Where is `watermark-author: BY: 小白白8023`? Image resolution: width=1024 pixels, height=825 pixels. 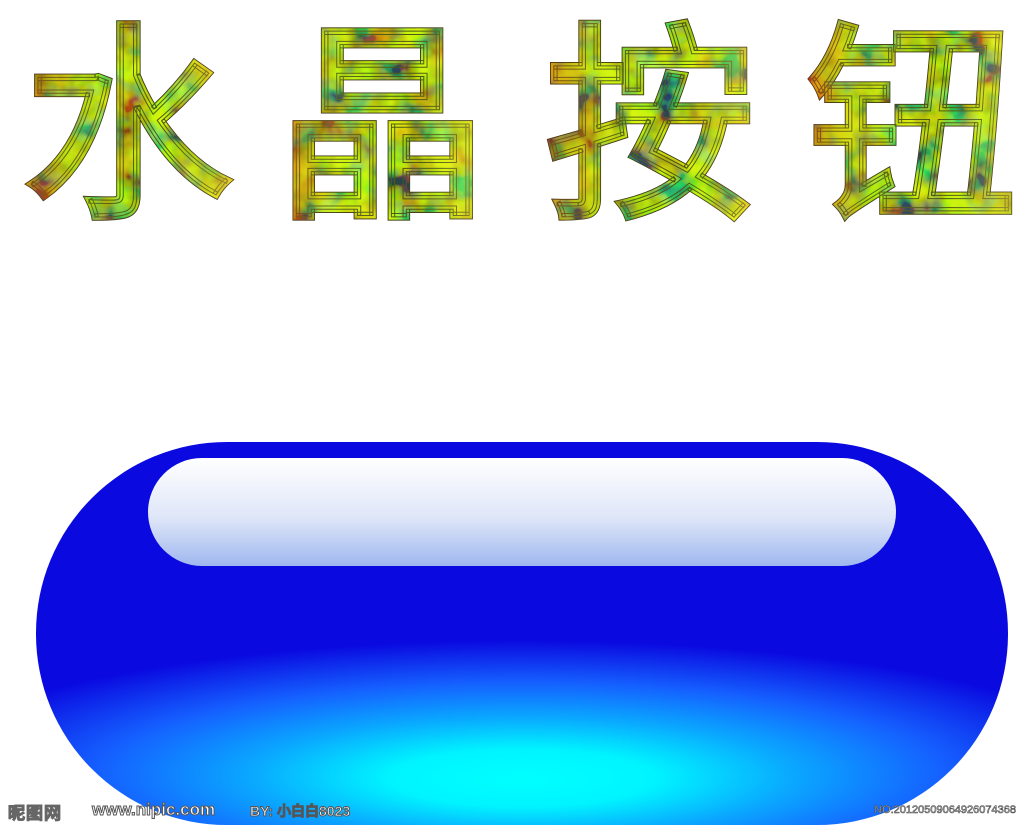
watermark-author: BY: 小白白8023 is located at coordinates (300, 811).